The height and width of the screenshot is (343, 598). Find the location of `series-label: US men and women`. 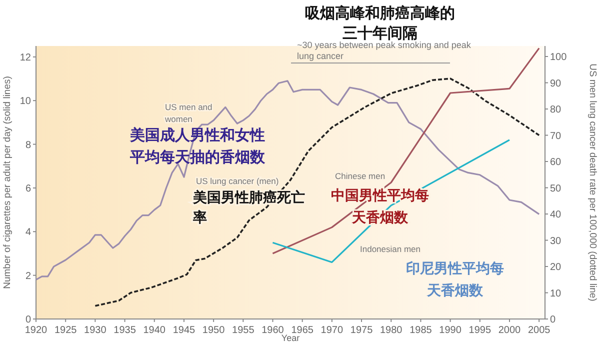

series-label: US men and women is located at coordinates (188, 113).